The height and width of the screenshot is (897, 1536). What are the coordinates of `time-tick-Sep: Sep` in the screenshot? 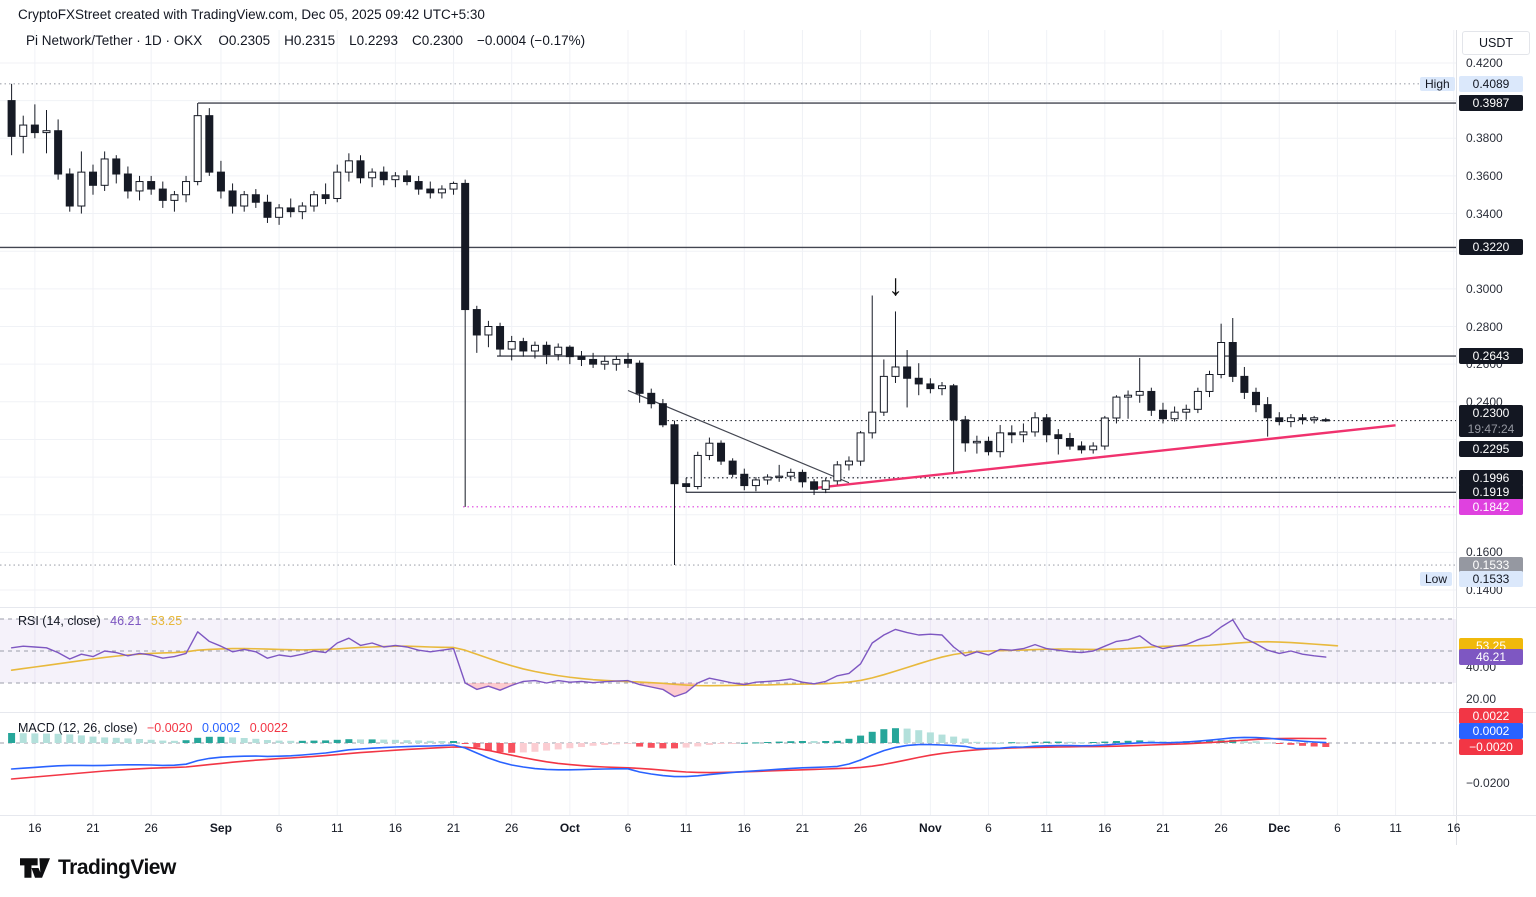 It's located at (220, 828).